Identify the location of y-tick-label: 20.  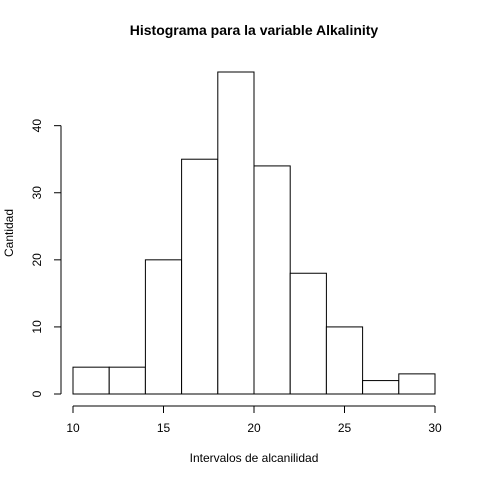
(37, 260).